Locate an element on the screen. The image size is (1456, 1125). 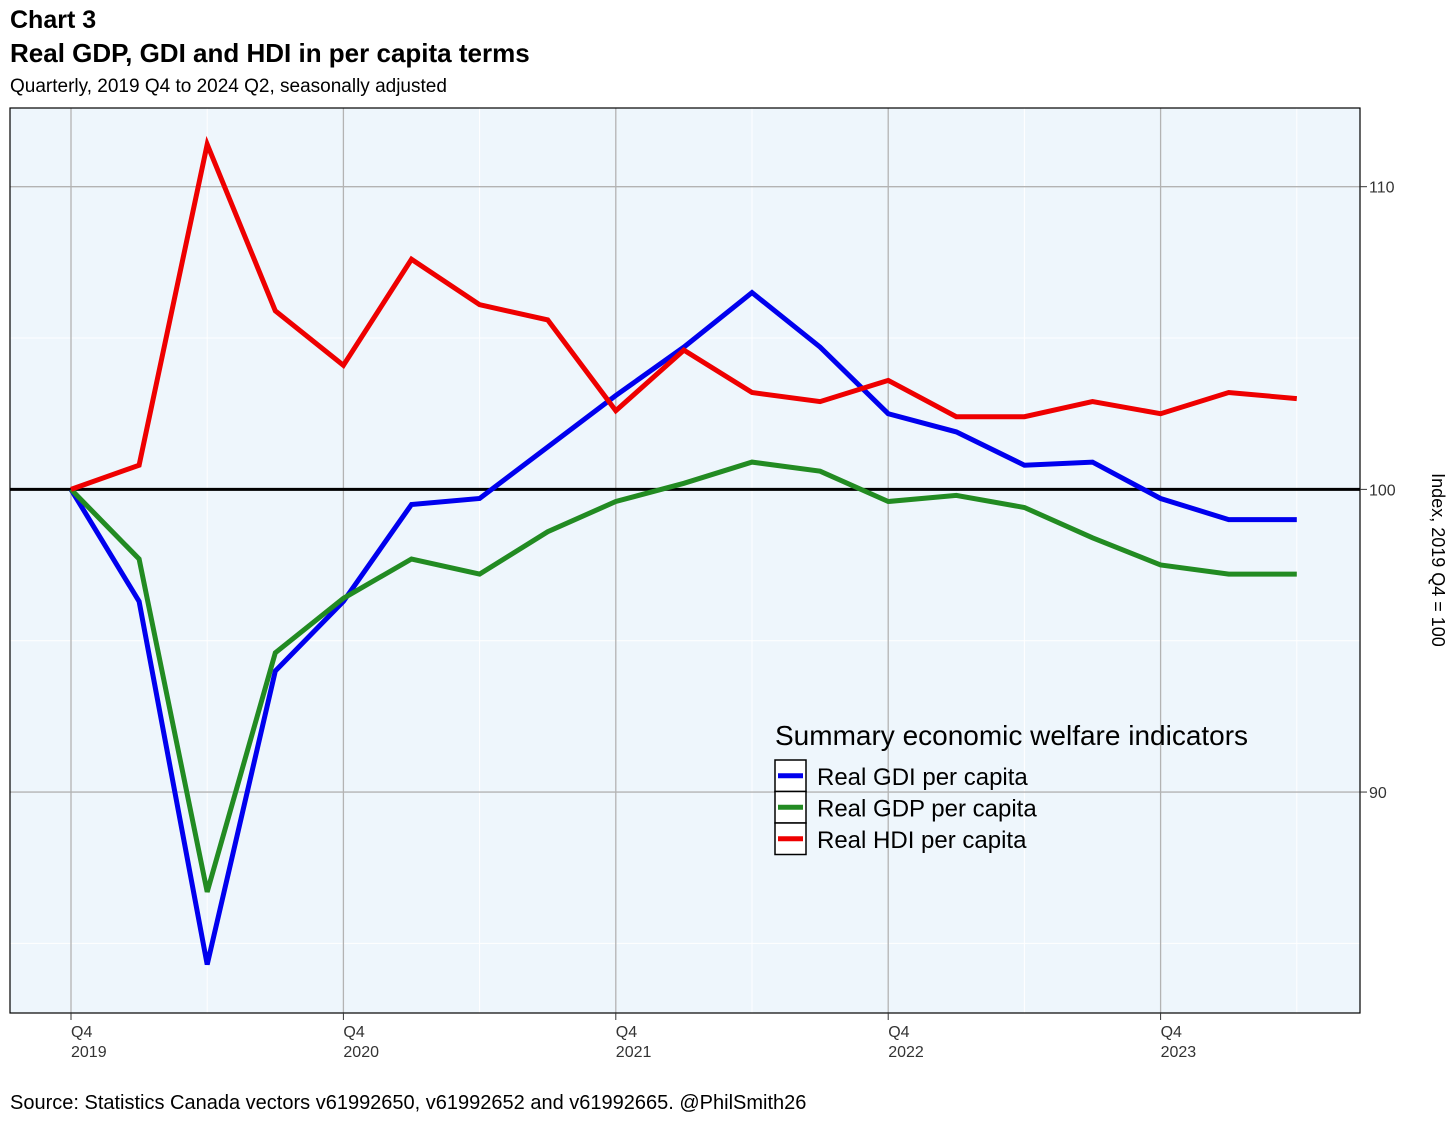
x-tick-label-year: 2019 is located at coordinates (89, 1052).